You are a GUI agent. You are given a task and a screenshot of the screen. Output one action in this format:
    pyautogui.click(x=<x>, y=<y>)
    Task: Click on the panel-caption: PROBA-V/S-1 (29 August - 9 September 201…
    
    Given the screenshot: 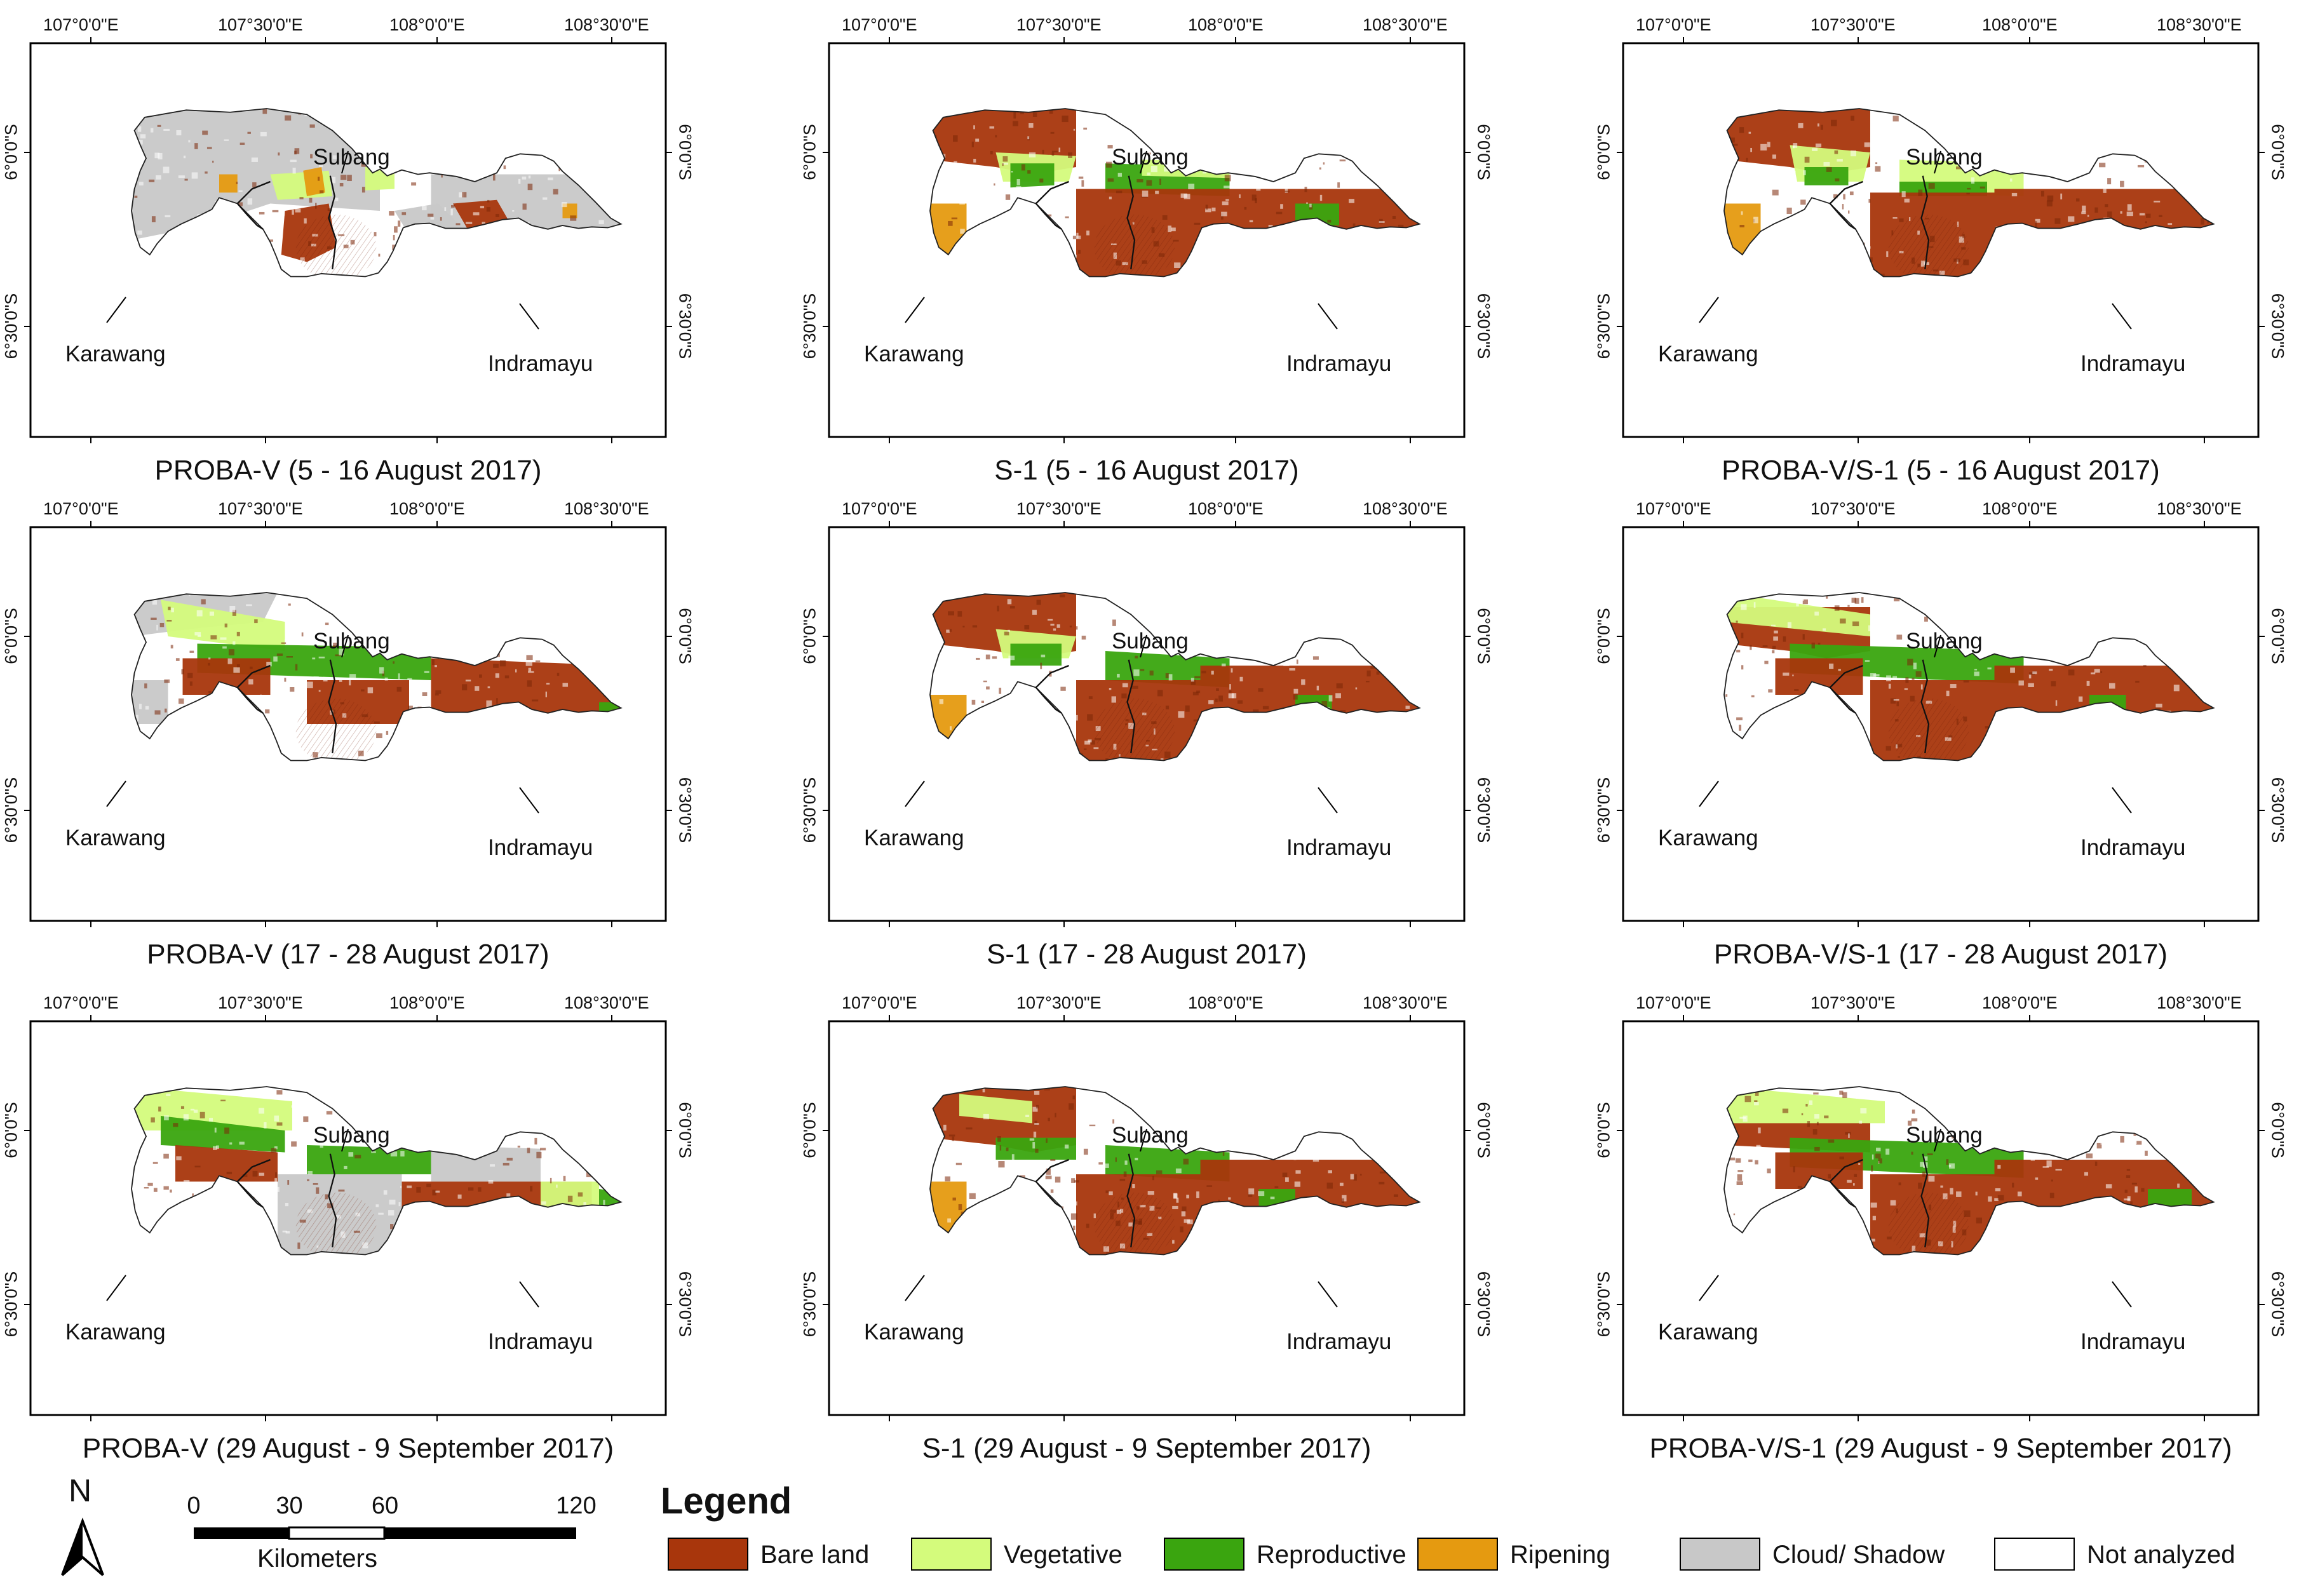 What is the action you would take?
    pyautogui.click(x=1940, y=1448)
    